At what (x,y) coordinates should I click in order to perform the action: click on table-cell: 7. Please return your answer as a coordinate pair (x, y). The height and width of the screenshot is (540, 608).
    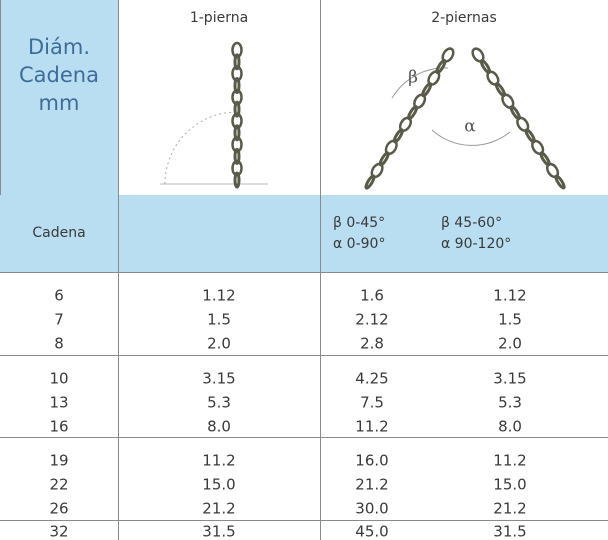
    Looking at the image, I should click on (59, 320).